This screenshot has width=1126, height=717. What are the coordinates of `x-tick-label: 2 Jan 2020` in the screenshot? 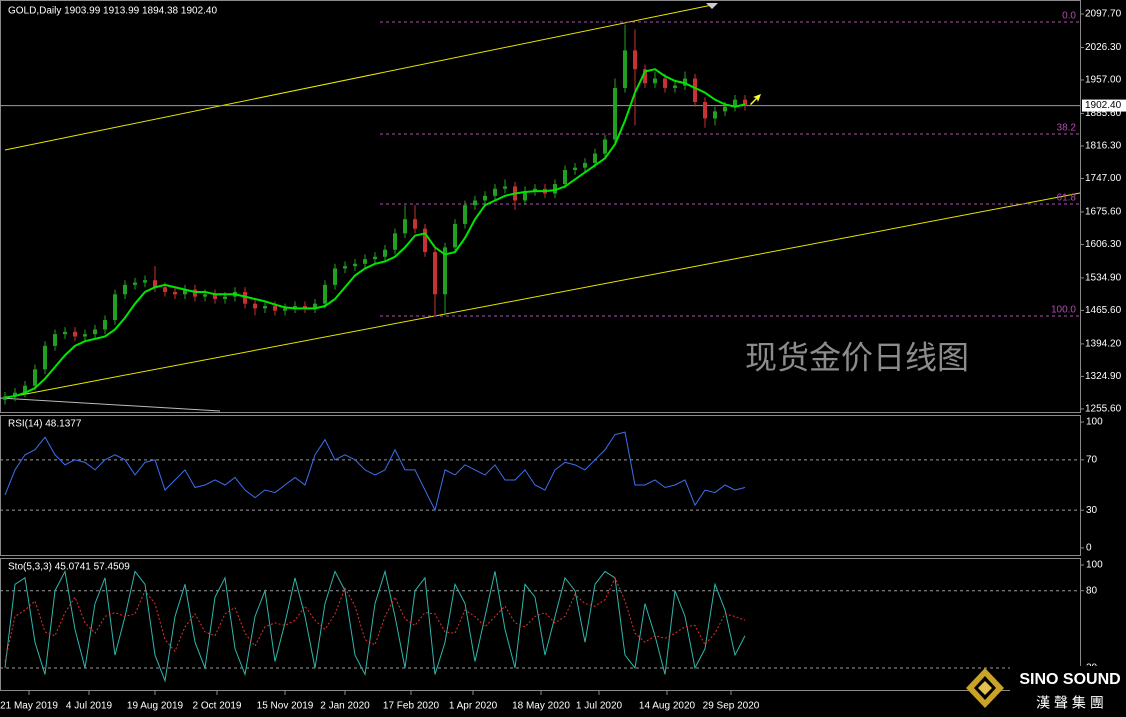 It's located at (345, 706).